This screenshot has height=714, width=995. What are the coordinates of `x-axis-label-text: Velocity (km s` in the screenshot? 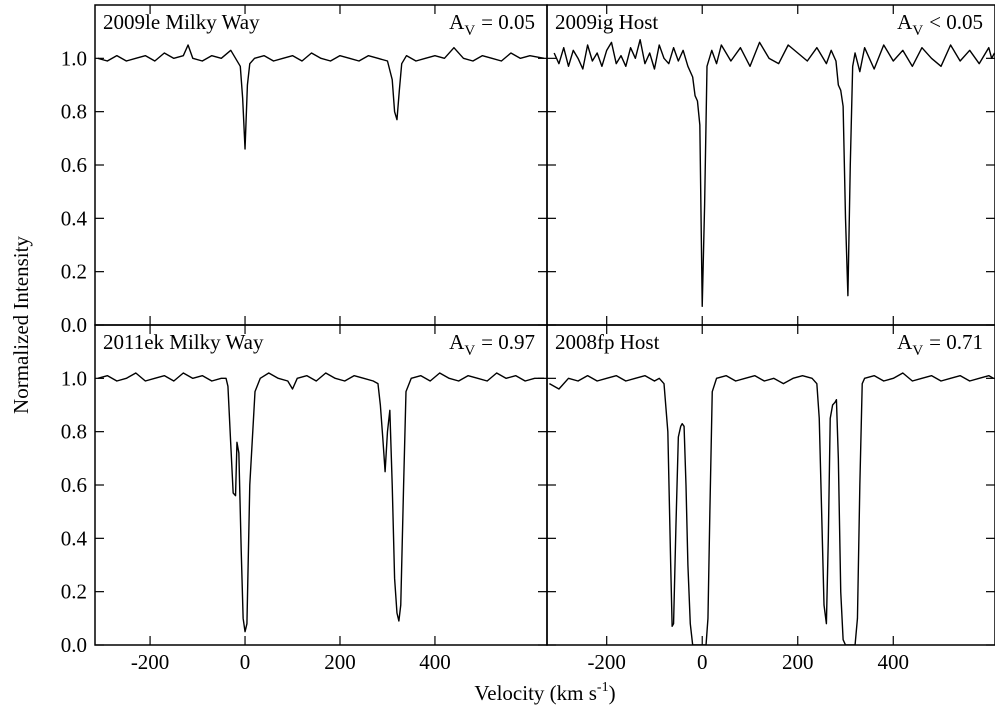 It's located at (535, 693).